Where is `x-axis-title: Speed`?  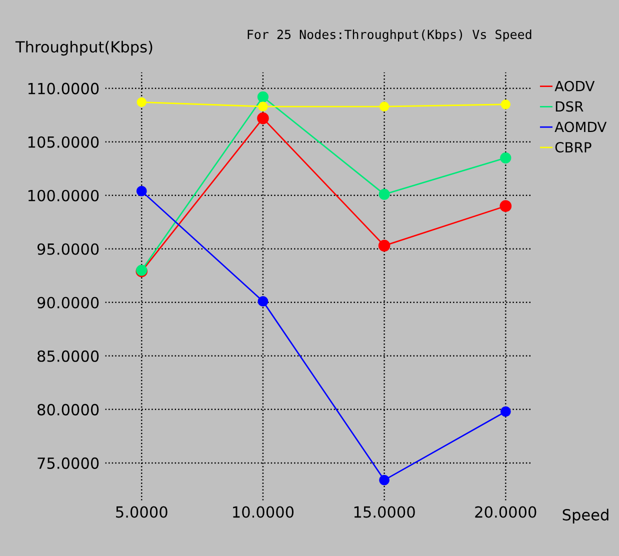
x-axis-title: Speed is located at coordinates (585, 516).